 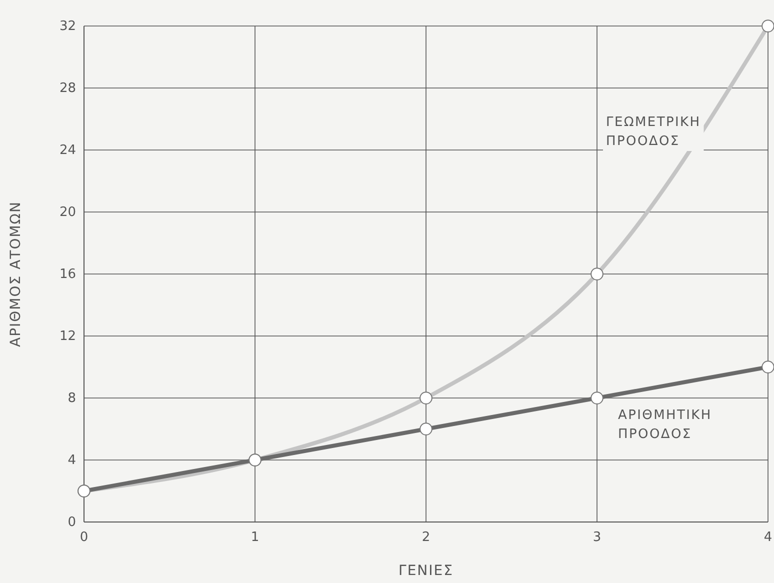 I want to click on x-axis-title: ΓΕΝΙΕΣ, so click(x=426, y=571).